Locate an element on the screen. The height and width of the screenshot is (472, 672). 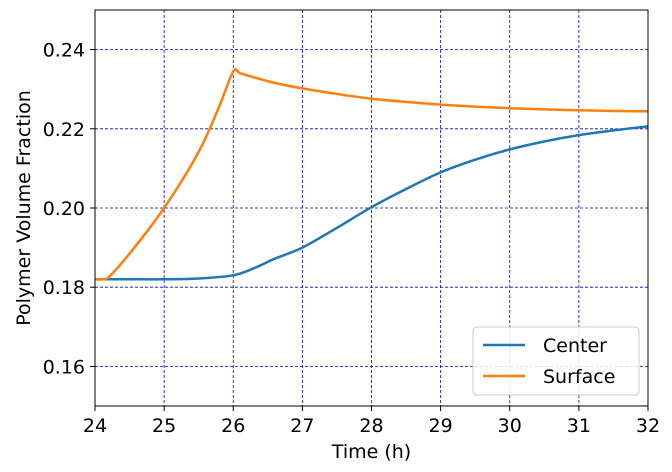
y-tick-label: 0.16 is located at coordinates (64, 367).